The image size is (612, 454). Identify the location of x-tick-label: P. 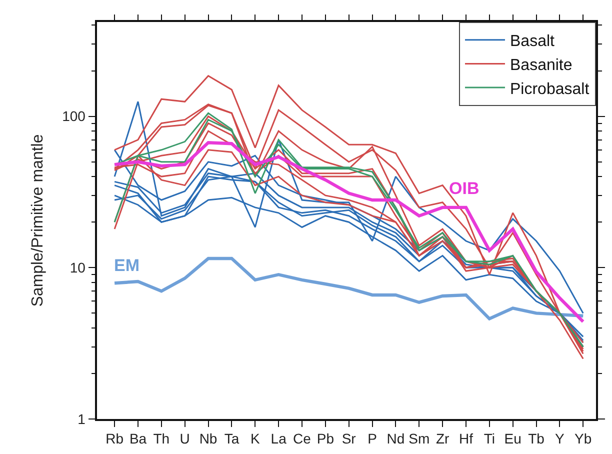
(372, 438).